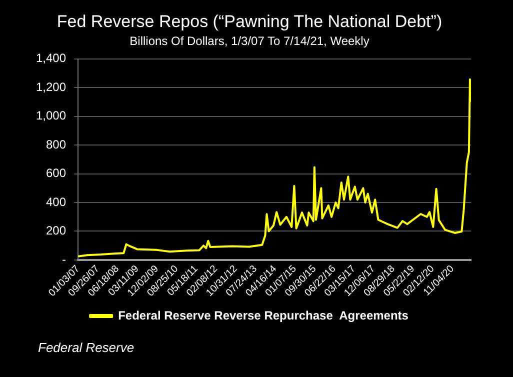 The height and width of the screenshot is (377, 513). I want to click on y-tick-label: 1,000, so click(51, 115).